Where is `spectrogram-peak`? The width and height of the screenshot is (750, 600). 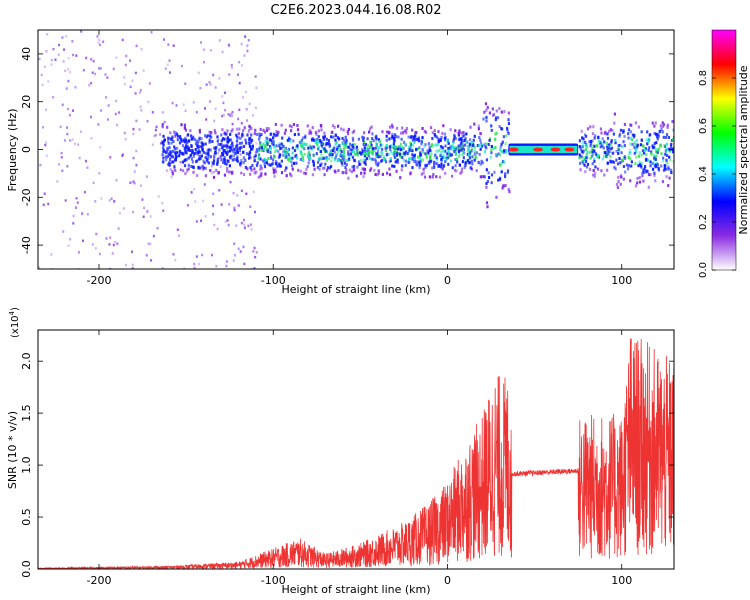
spectrogram-peak is located at coordinates (569, 149).